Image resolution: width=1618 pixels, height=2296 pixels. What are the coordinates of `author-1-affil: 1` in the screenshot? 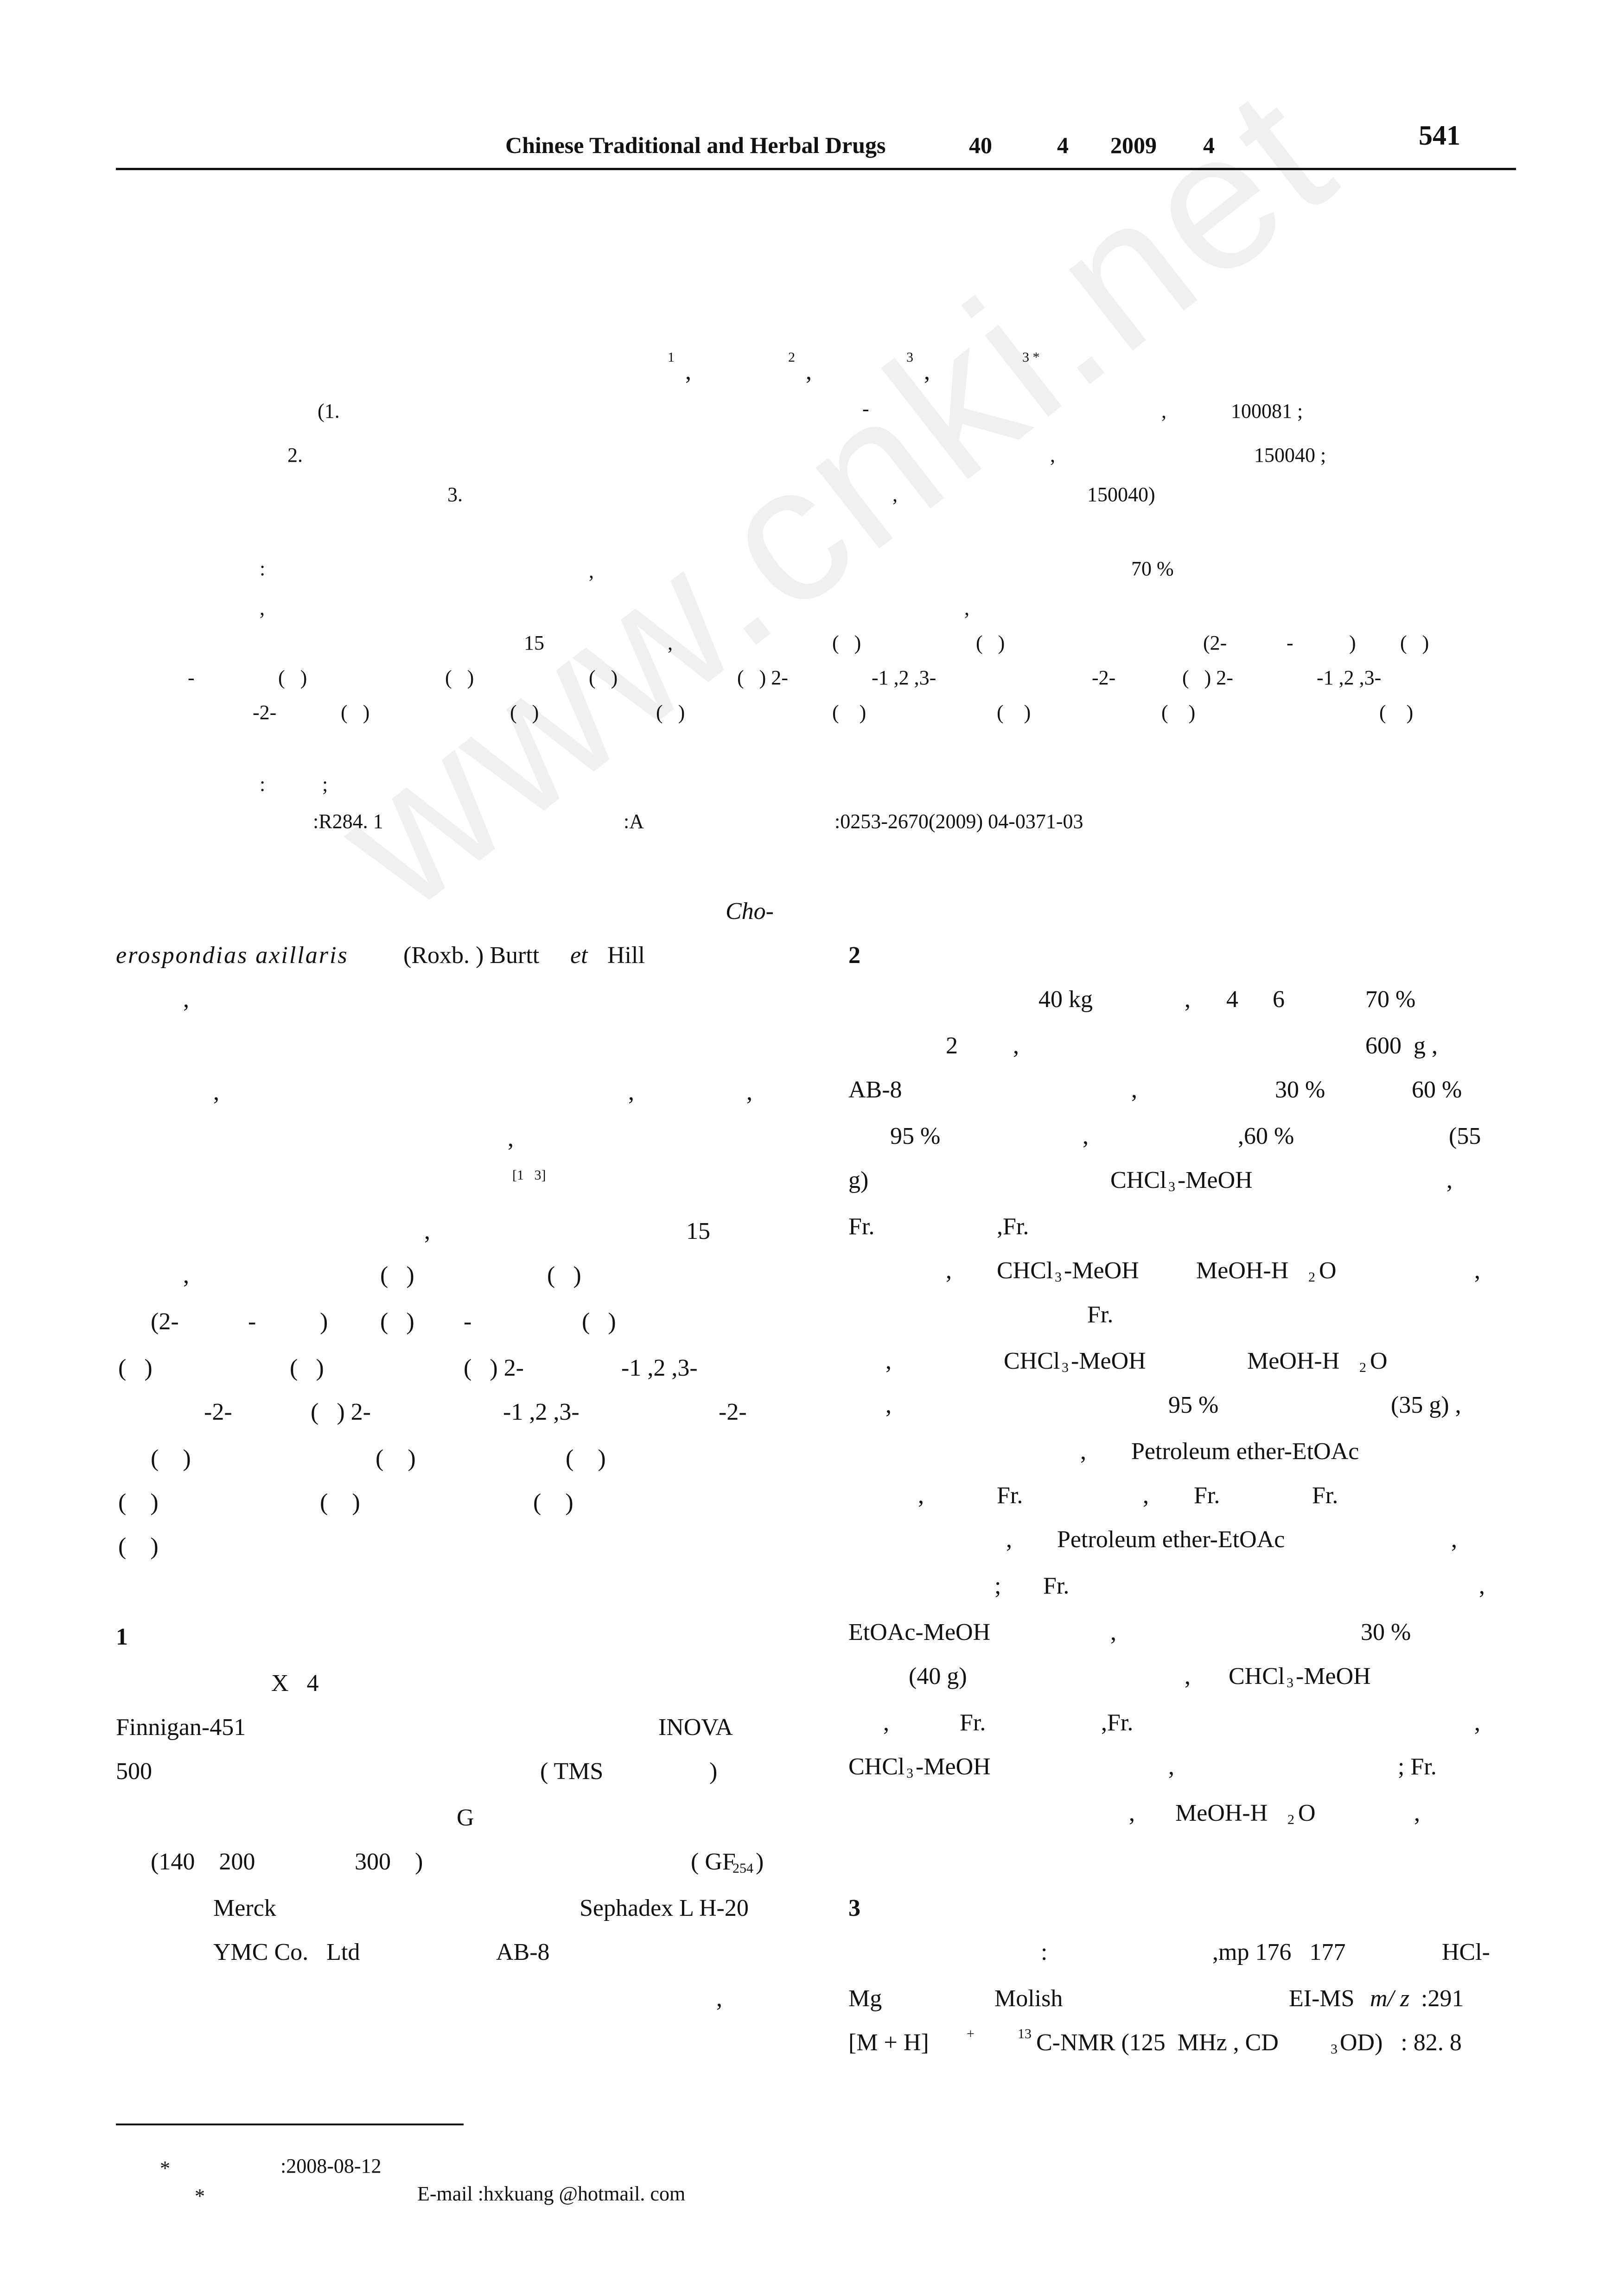 It's located at (671, 357).